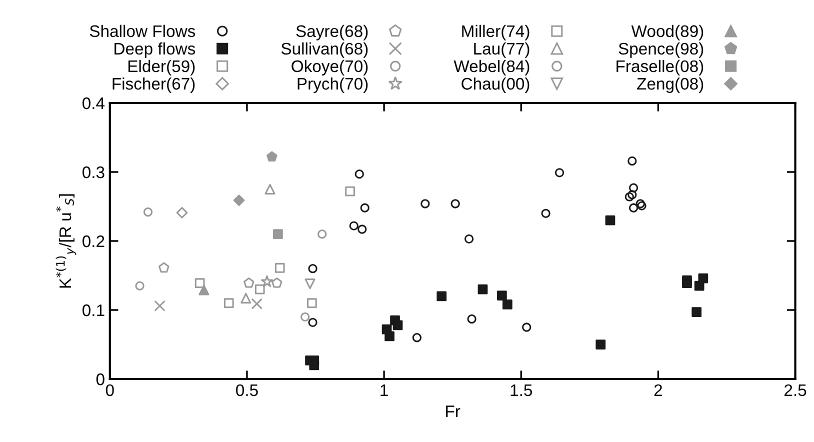  Describe the element at coordinates (153, 85) in the screenshot. I see `legend-label: Fischer(67)` at that location.